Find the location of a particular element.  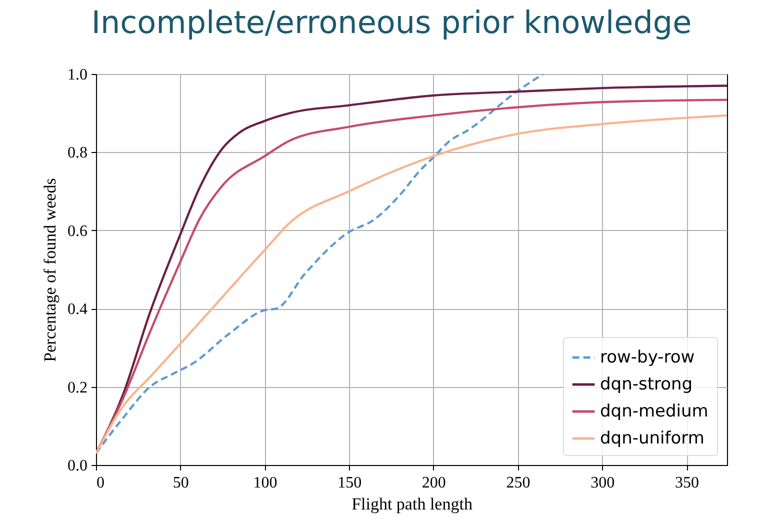

x-tick-label: 250 is located at coordinates (518, 483).